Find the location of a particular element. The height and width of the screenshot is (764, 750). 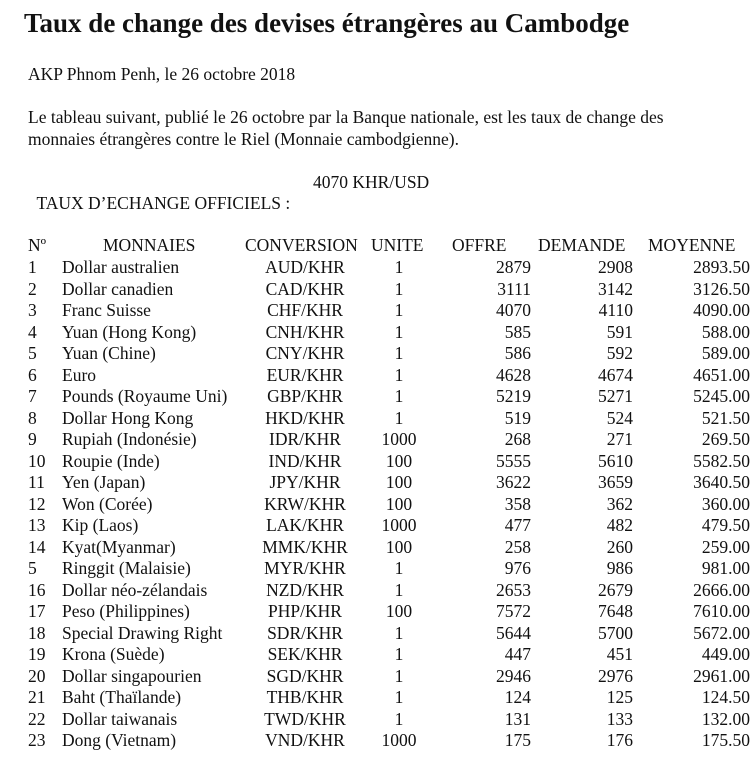

conversion-pair: LAK/KHR is located at coordinates (305, 525).